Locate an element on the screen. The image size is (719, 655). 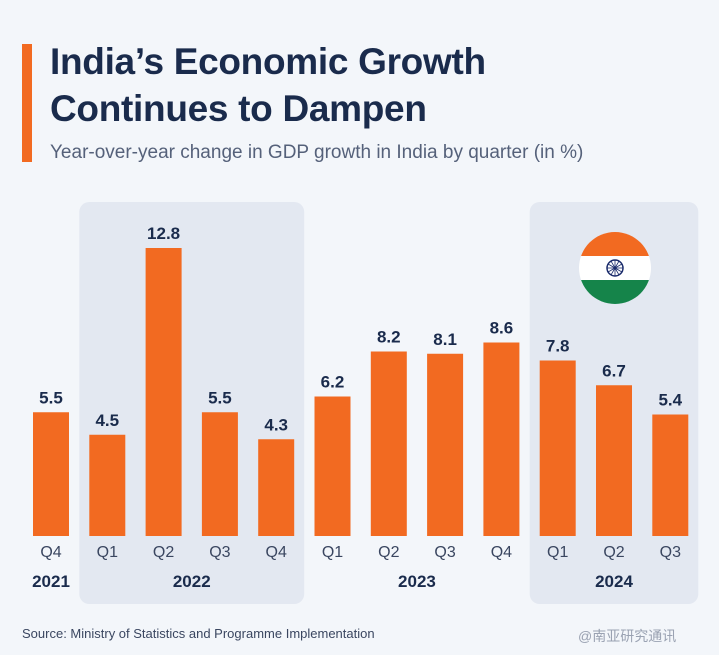
value-label-3: 5.5 is located at coordinates (220, 397).